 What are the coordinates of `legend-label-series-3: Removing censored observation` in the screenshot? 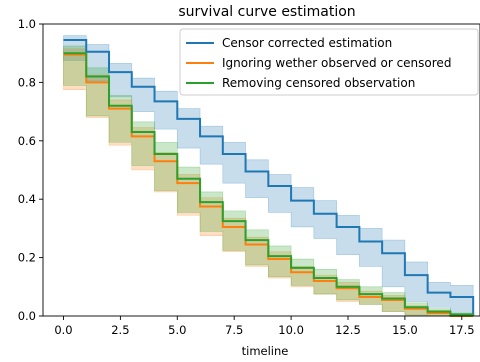 It's located at (318, 83).